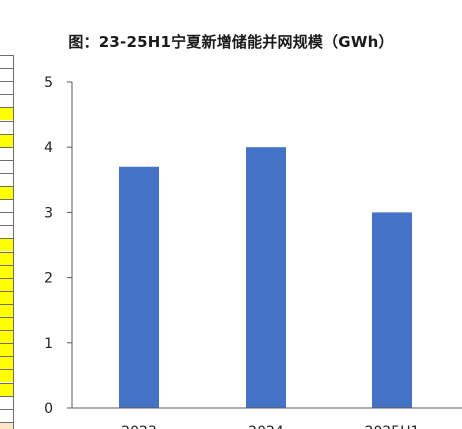 The image size is (462, 429). Describe the element at coordinates (231, 42) in the screenshot. I see `chart-title: 图：23-25H1宁夏新增储能并网规模（GWh）` at that location.